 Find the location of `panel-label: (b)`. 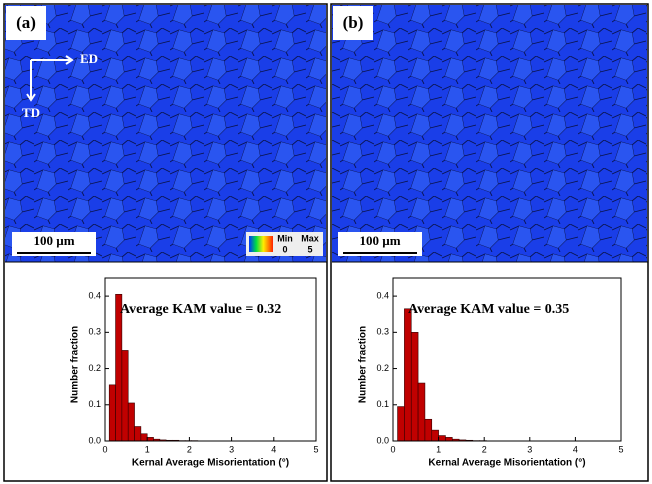

panel-label: (b) is located at coordinates (353, 22).